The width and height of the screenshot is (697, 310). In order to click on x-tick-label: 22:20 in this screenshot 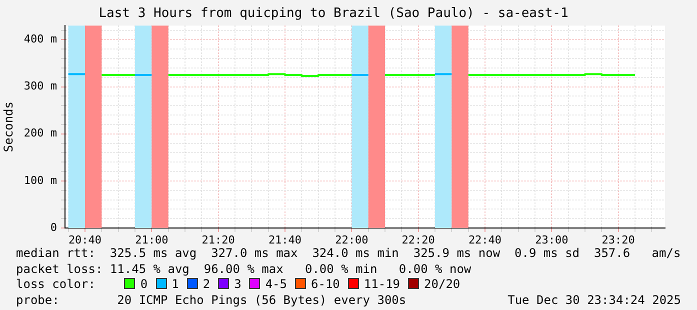, I will do `click(418, 239)`.